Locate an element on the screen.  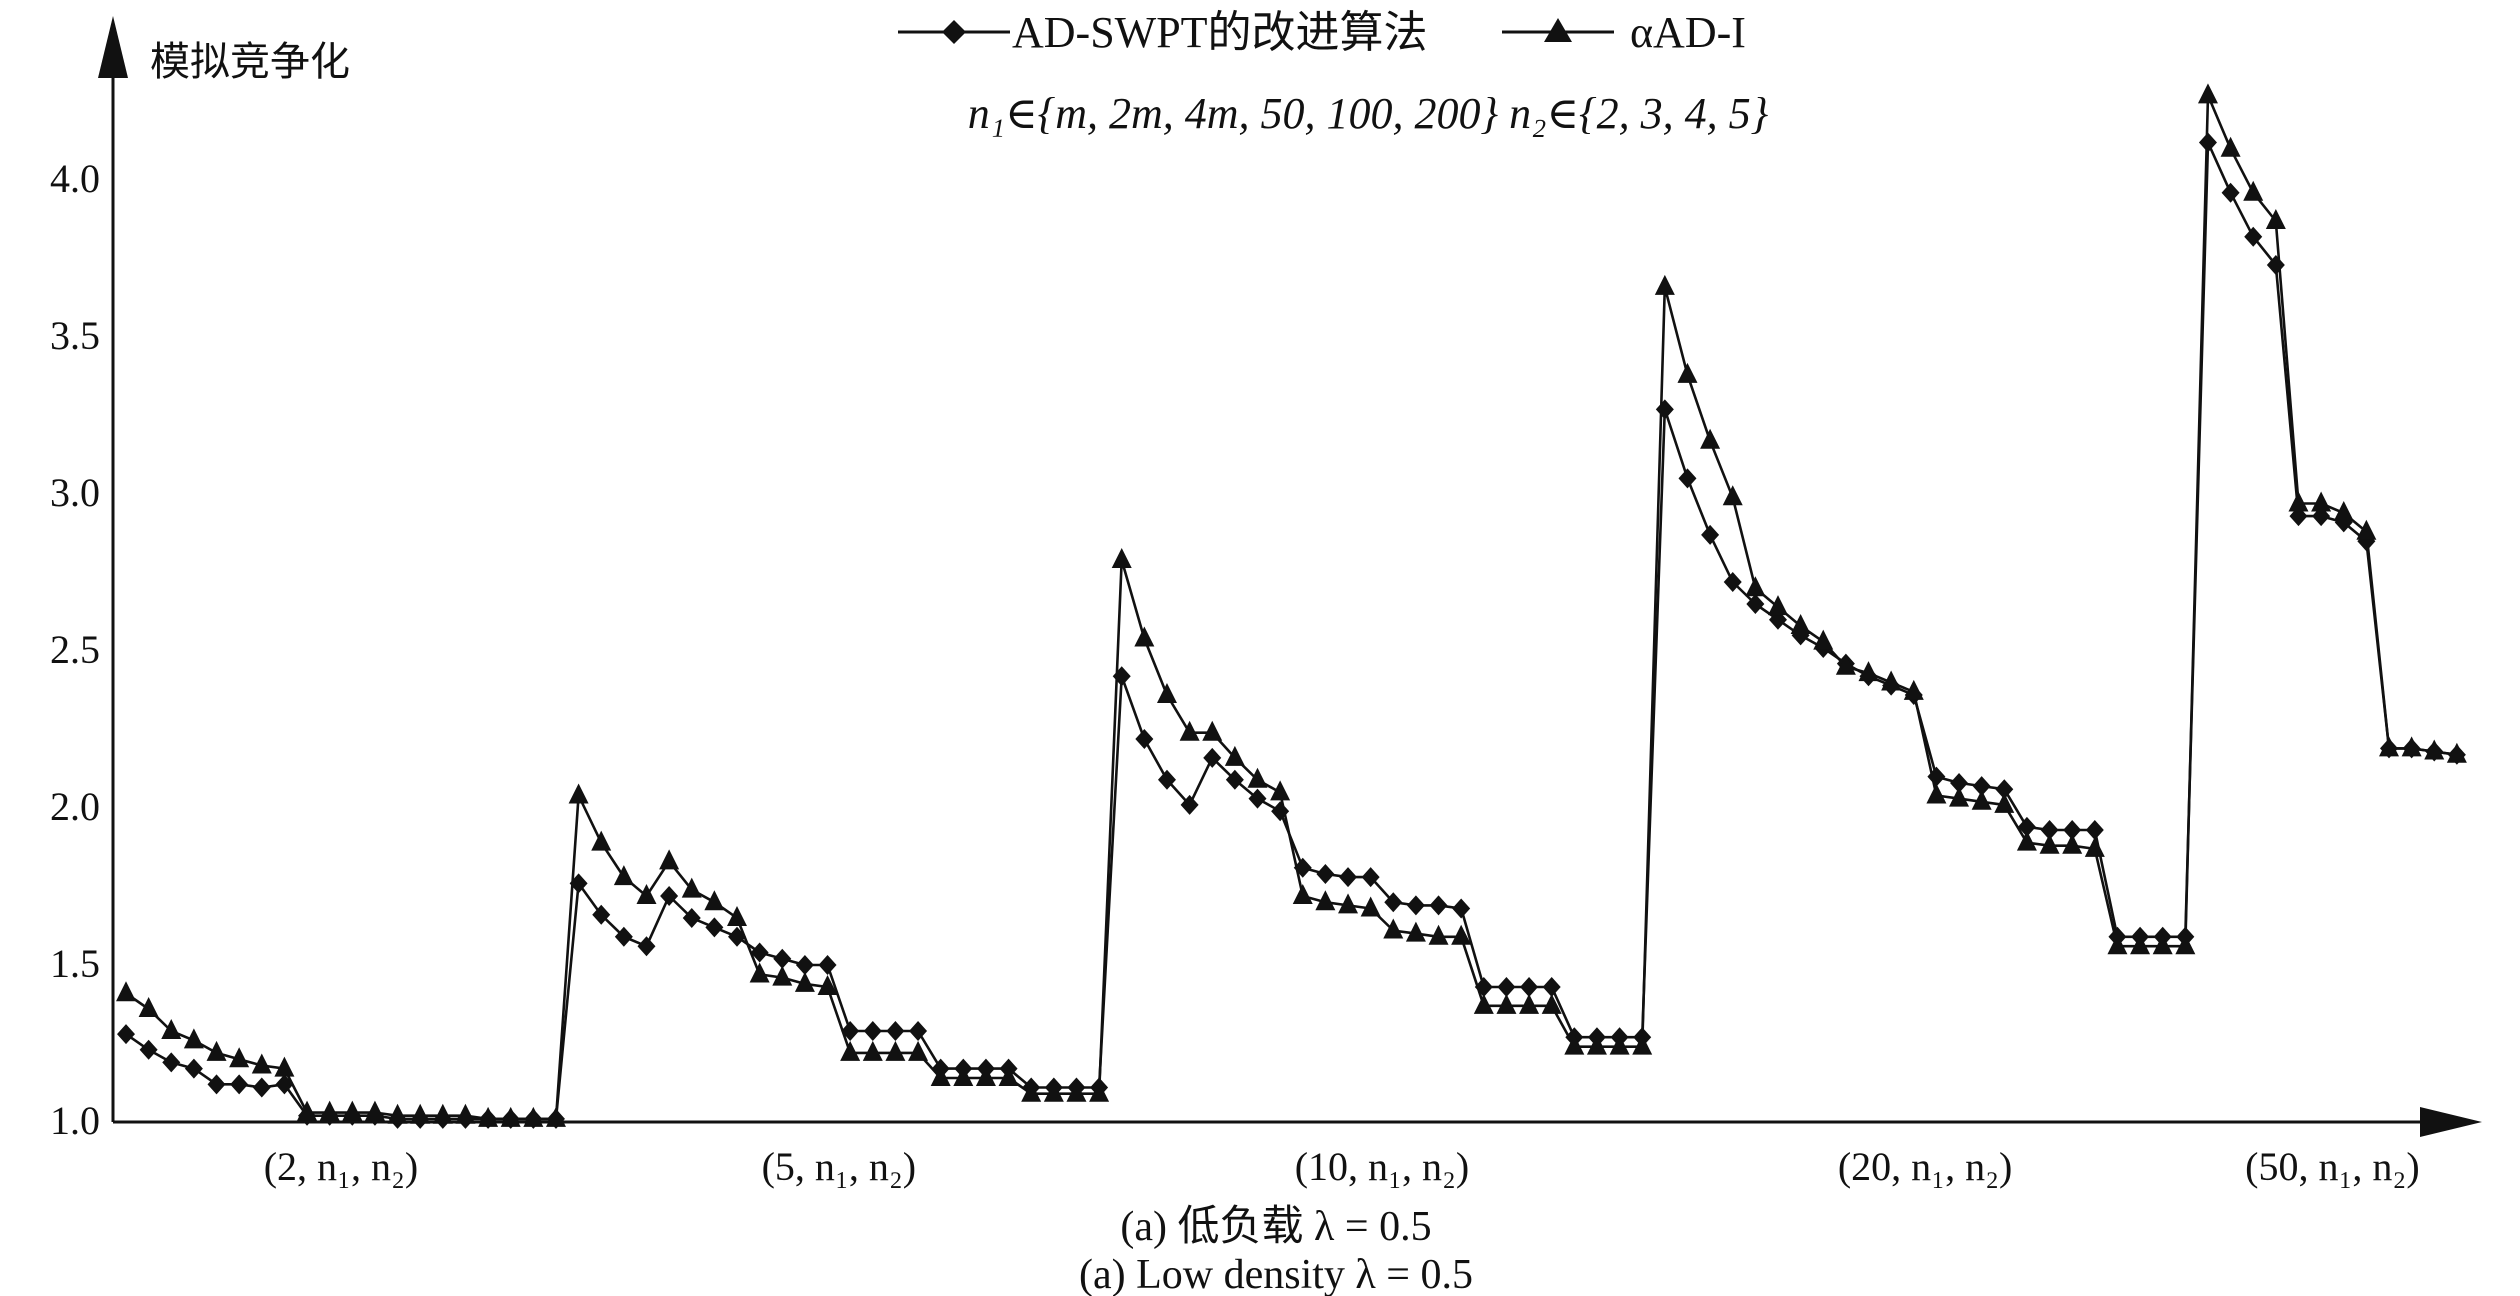
legend: AD-SWPT的改进算法 αAD-I is located at coordinates (1322, 32).